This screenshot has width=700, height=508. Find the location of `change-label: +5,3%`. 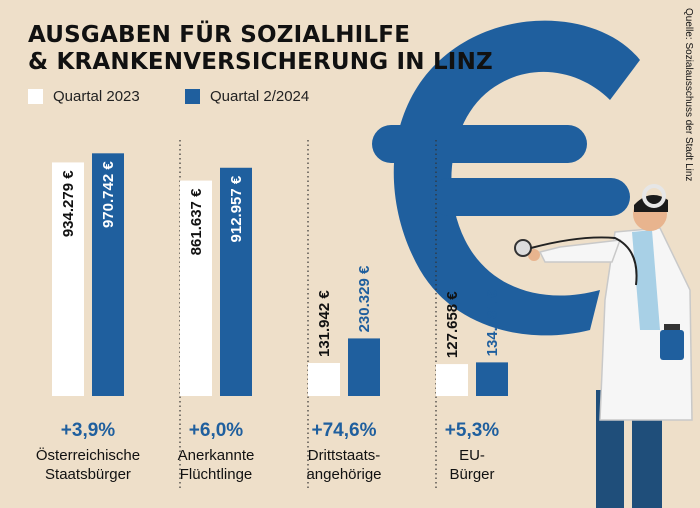

change-label: +5,3% is located at coordinates (472, 430).